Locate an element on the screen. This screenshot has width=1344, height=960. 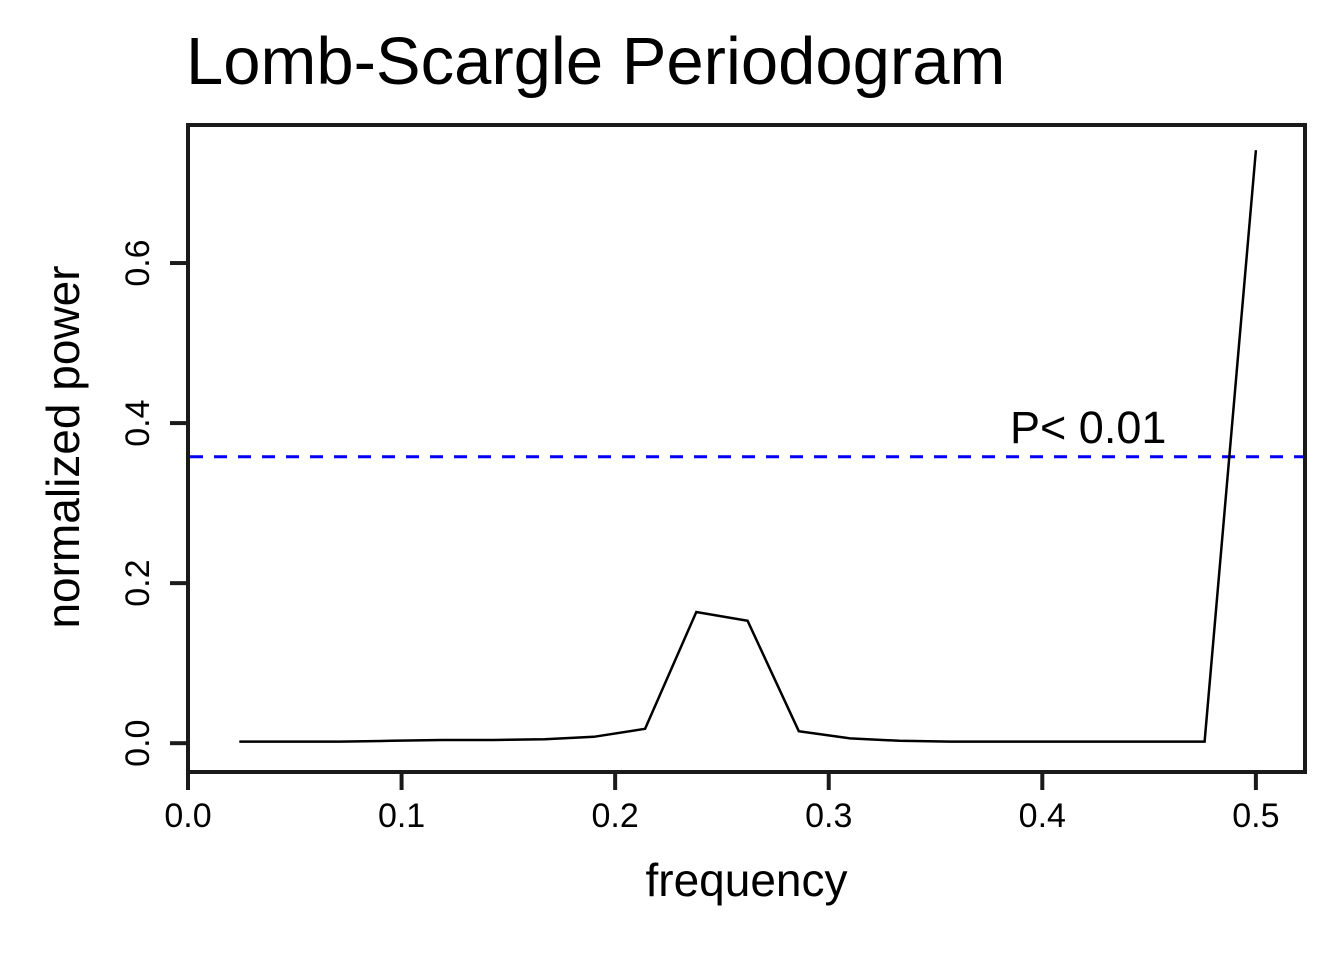
y-tick-label: 0.4 is located at coordinates (138, 422).